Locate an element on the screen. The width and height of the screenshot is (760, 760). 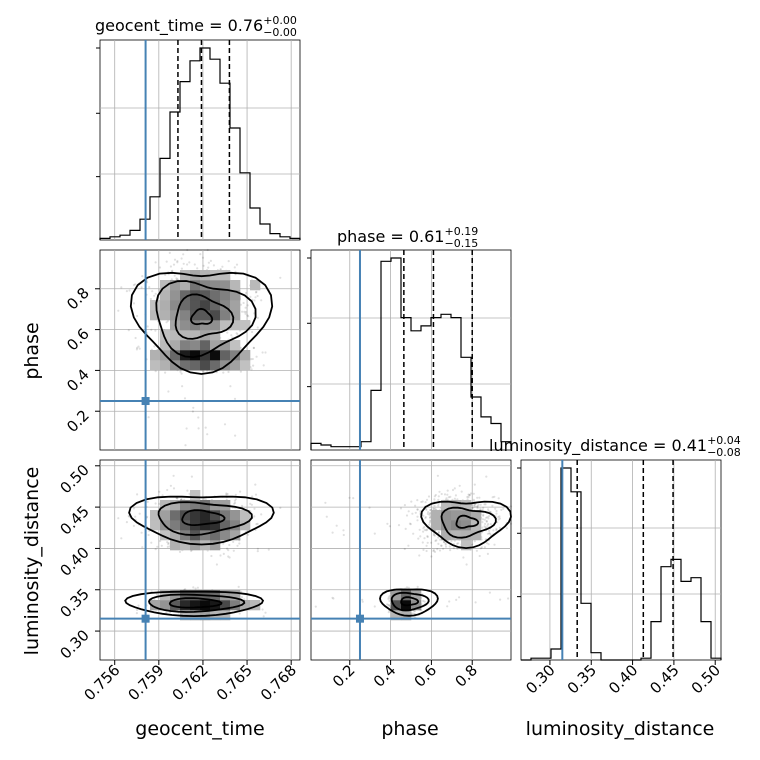
truth-marker is located at coordinates (359, 618).